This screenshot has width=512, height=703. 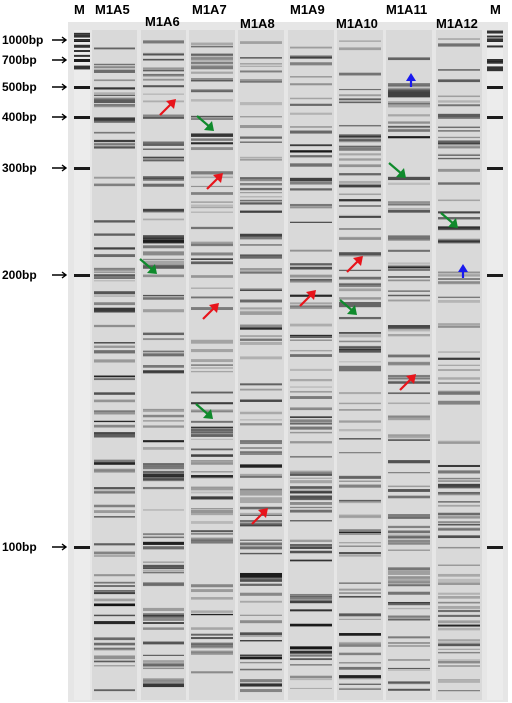 What do you see at coordinates (19, 275) in the screenshot?
I see `size-label-200bp: 200bp` at bounding box center [19, 275].